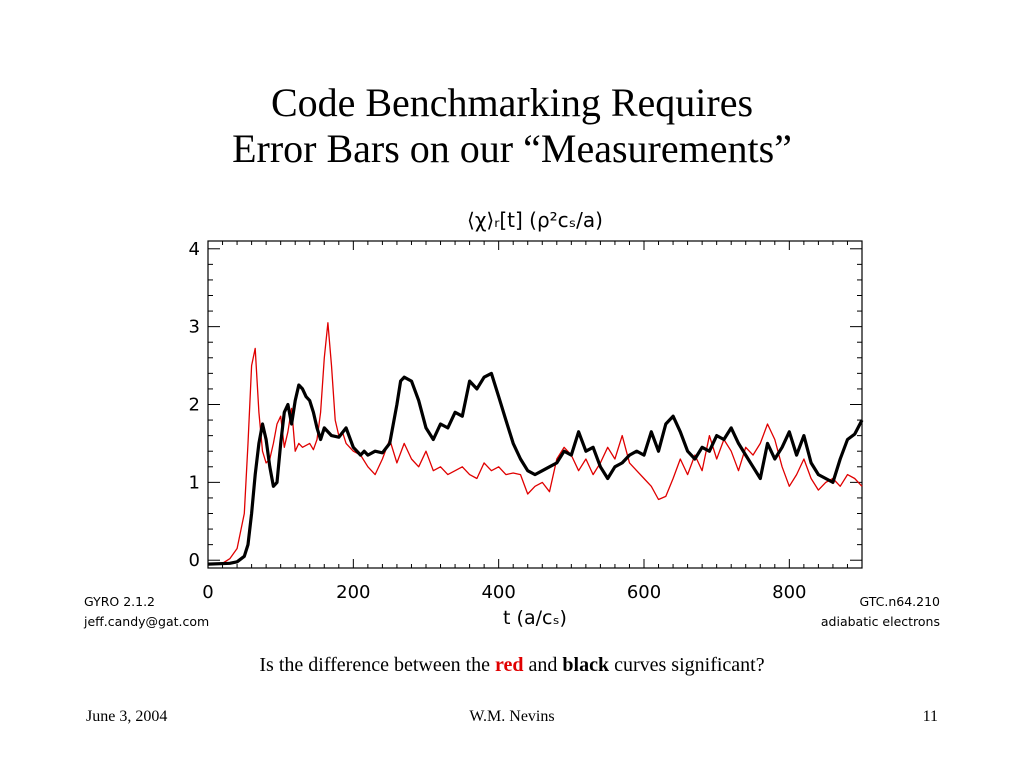 The image size is (1024, 768). Describe the element at coordinates (498, 592) in the screenshot. I see `x-tick-label: 400` at that location.